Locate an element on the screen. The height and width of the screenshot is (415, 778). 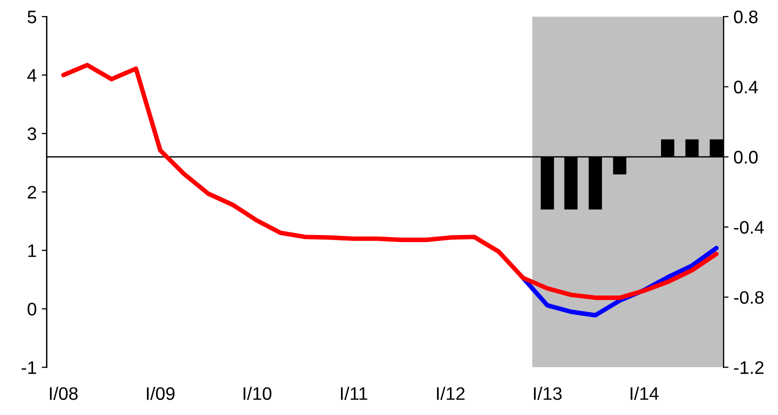
x-tick-label: I/11 is located at coordinates (354, 393).